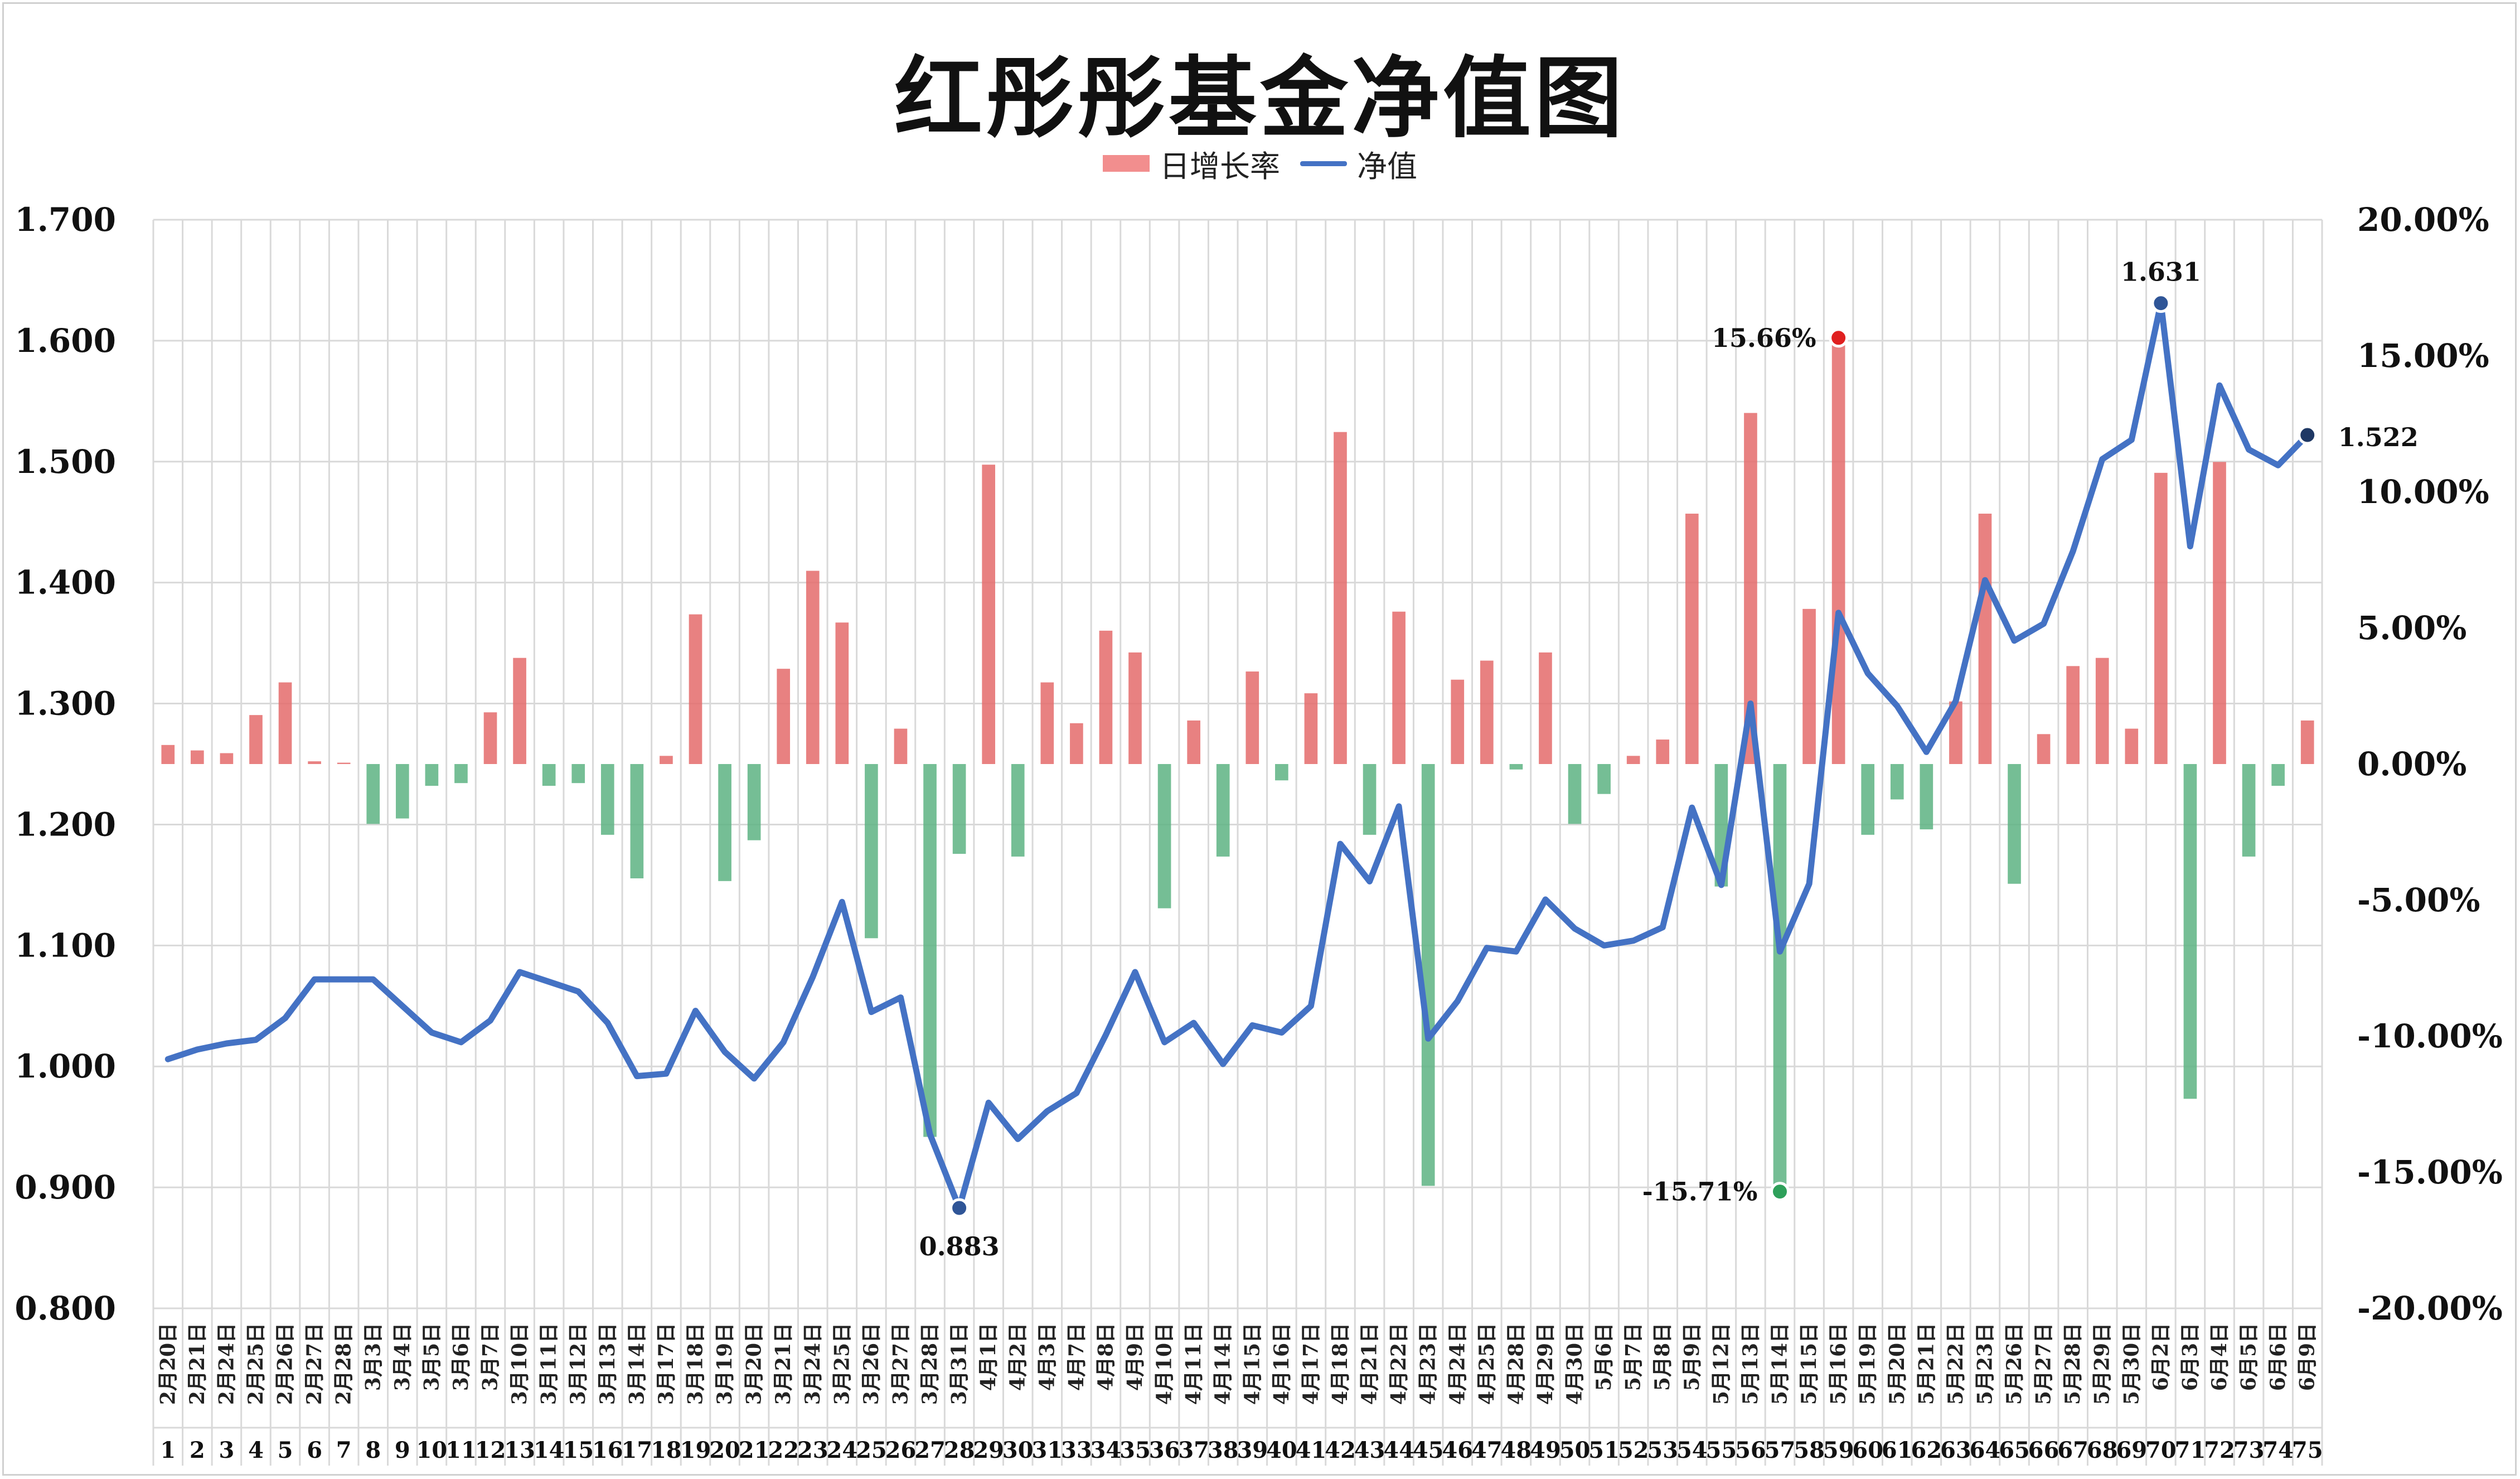 The image size is (2520, 1479). Describe the element at coordinates (1838, 1450) in the screenshot. I see `x-index-label: 59` at that location.